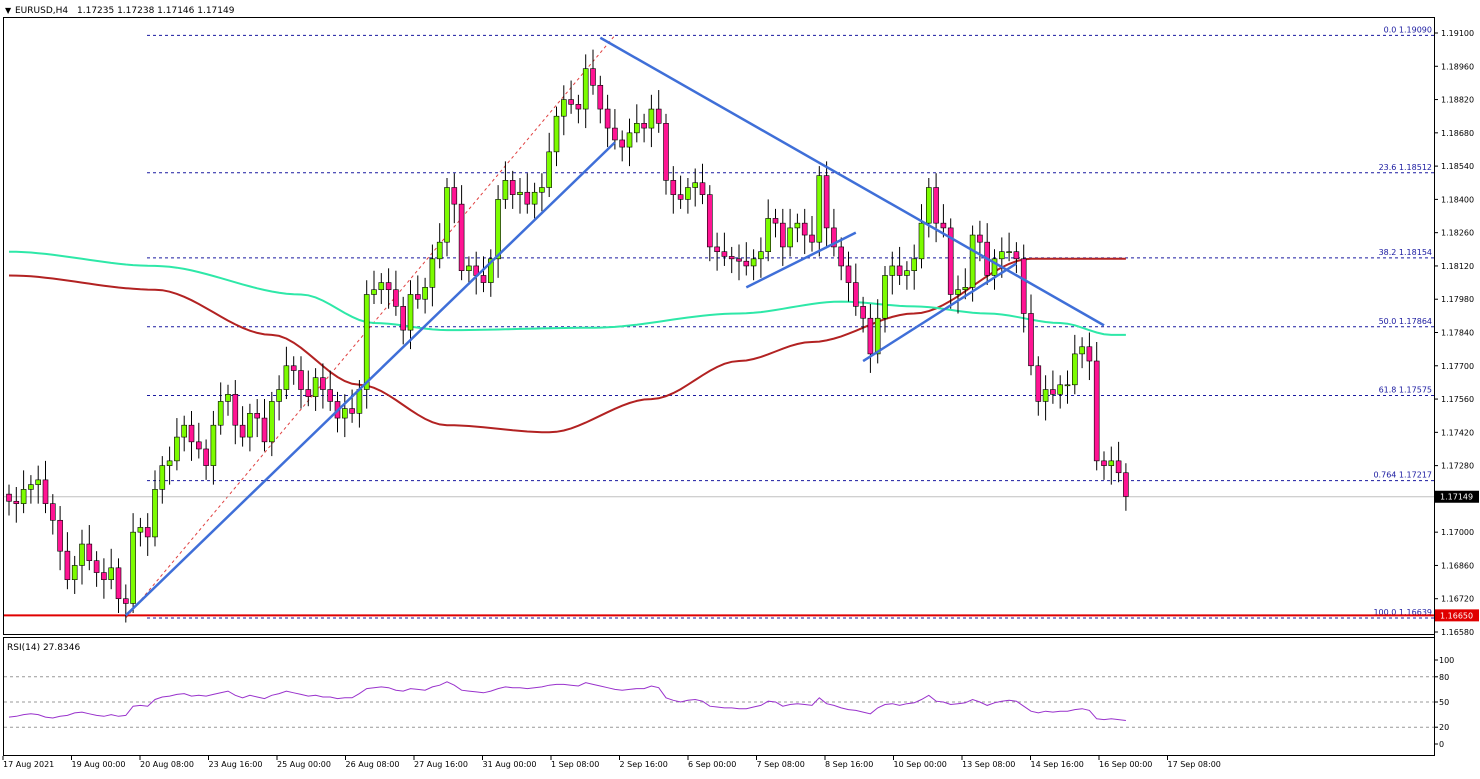 This screenshot has width=1480, height=779. Describe the element at coordinates (1457, 432) in the screenshot. I see `price-tick-label: 1.17420` at that location.